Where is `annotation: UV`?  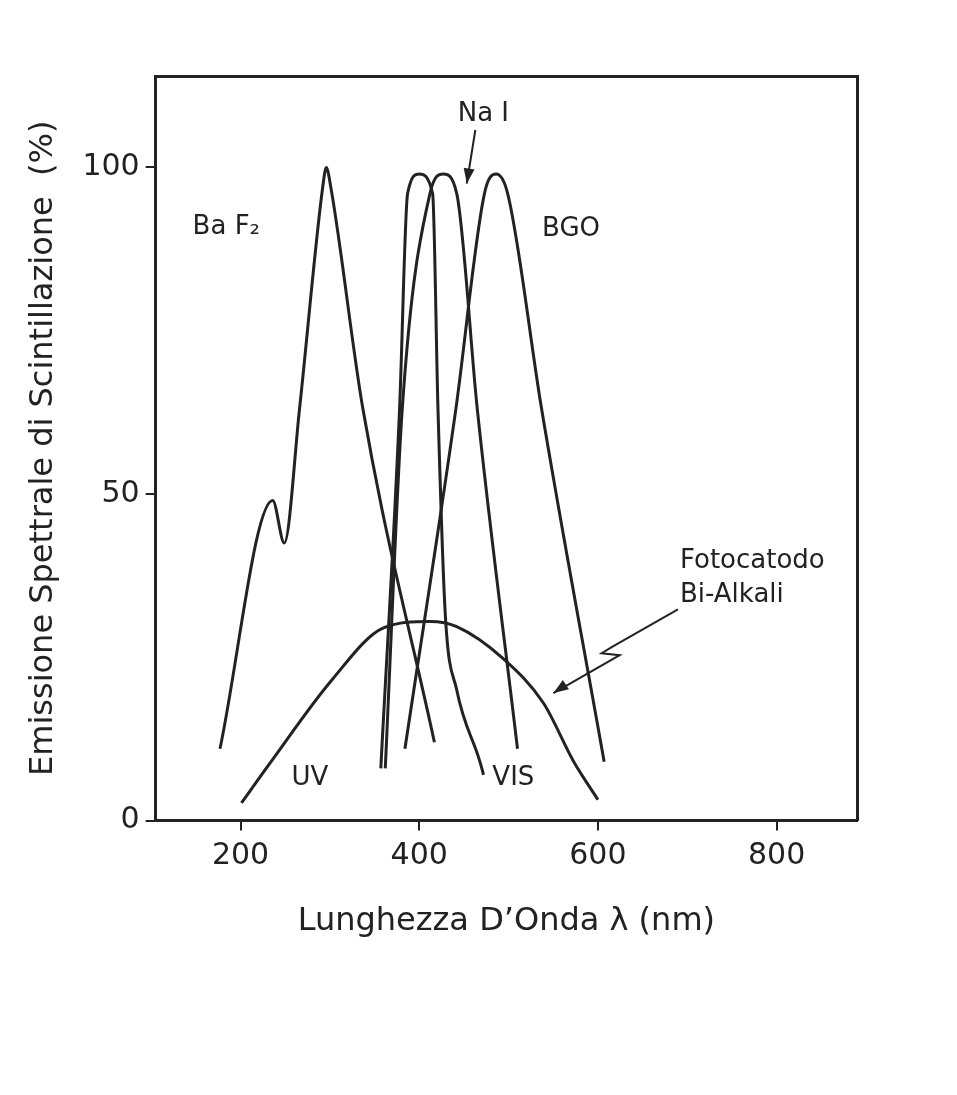
annotation: UV is located at coordinates (310, 776).